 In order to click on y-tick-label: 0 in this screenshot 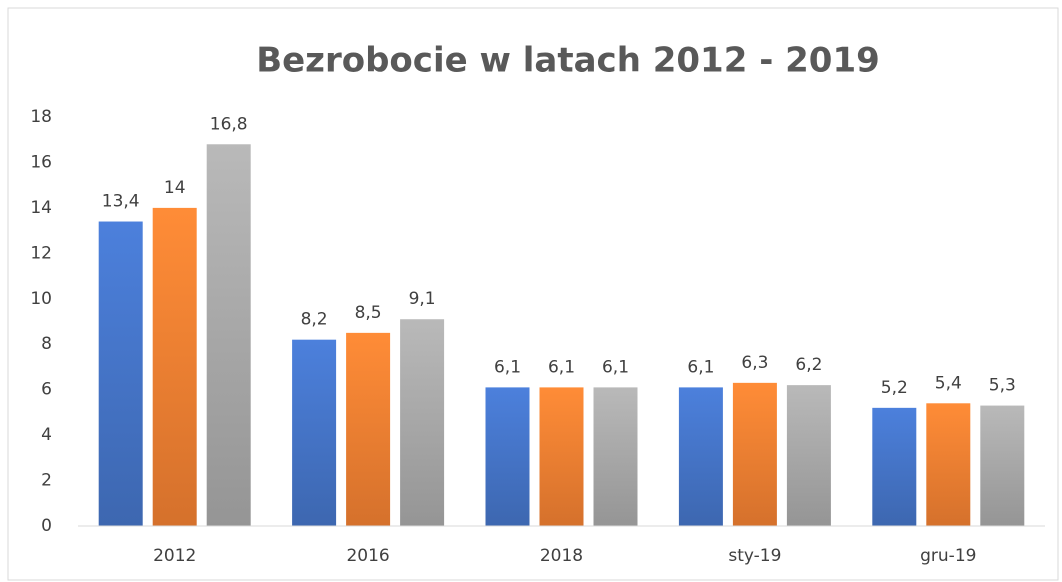, I will do `click(46, 526)`.